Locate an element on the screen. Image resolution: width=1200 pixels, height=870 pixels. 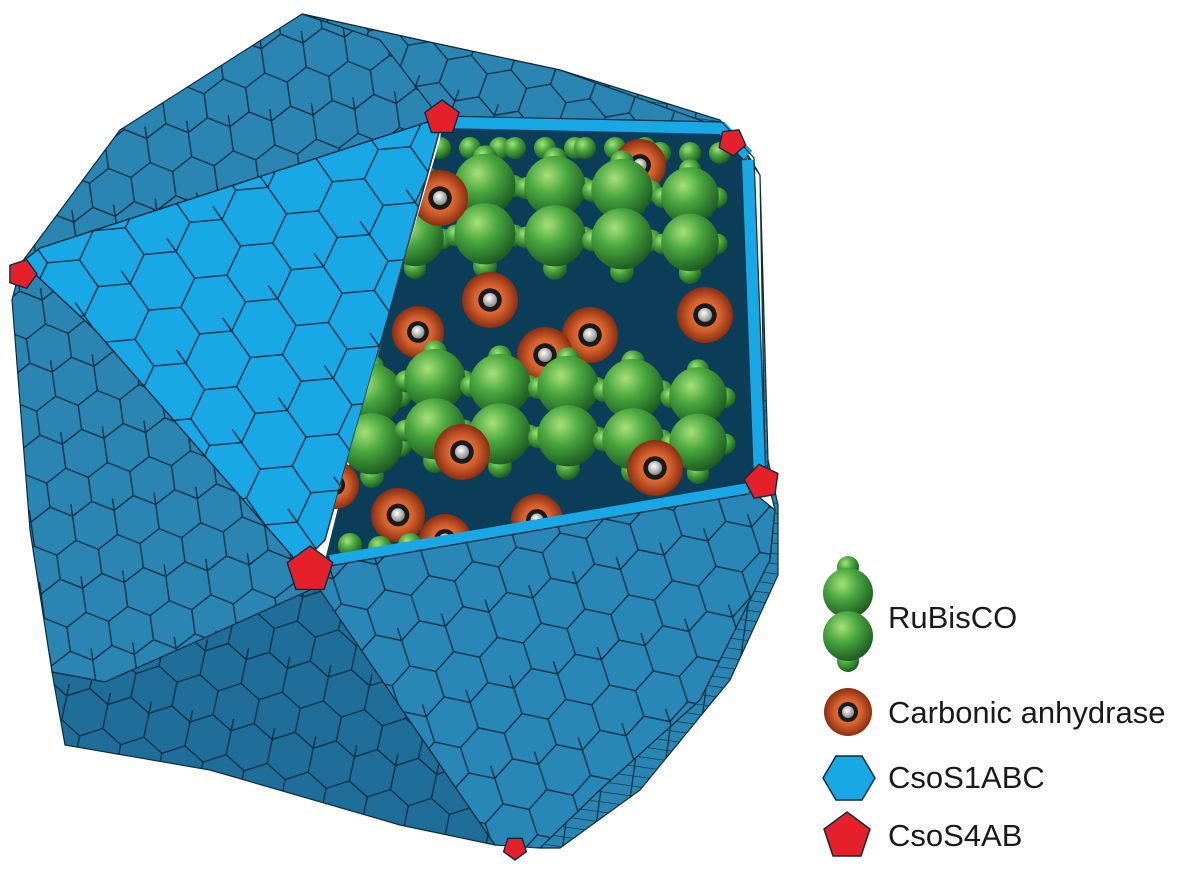
rubisco-icon is located at coordinates (848, 614).